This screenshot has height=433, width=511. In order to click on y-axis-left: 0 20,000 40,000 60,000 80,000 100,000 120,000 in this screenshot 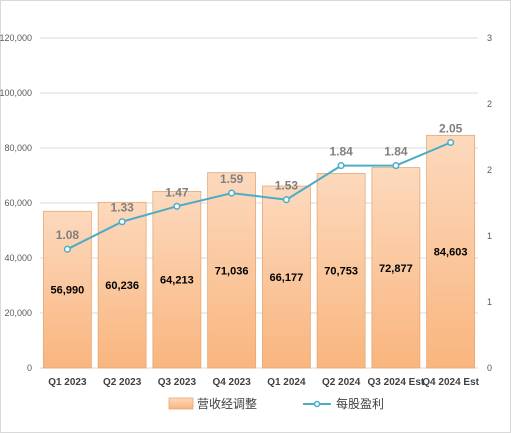, I will do `click(16, 203)`.